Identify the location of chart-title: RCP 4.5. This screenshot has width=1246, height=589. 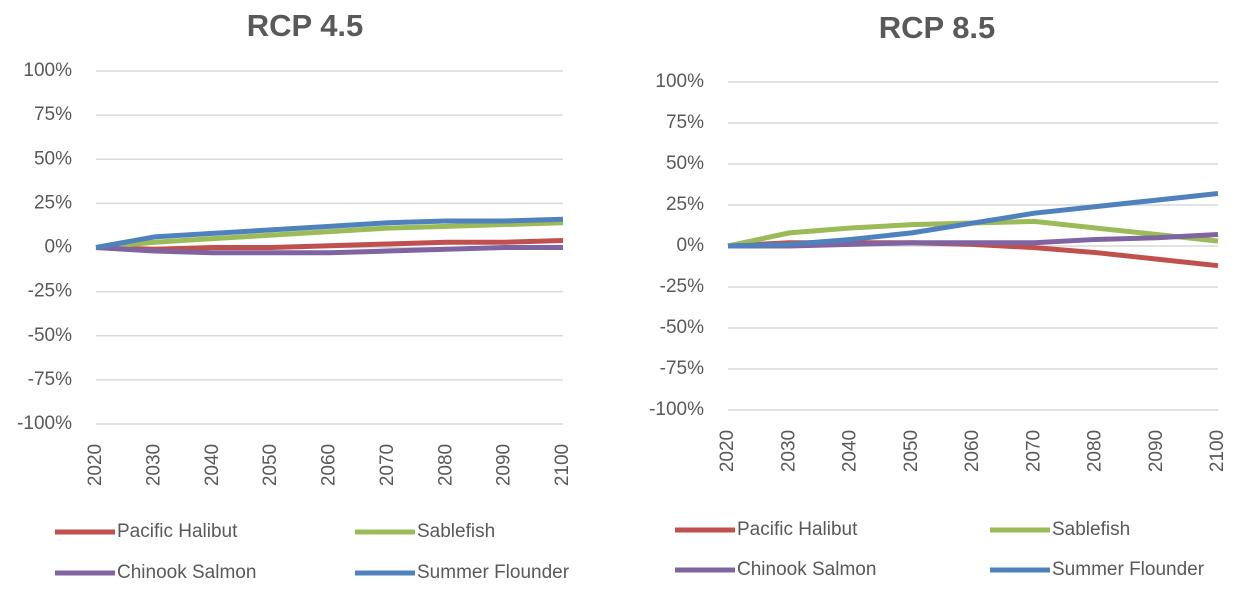
(305, 25).